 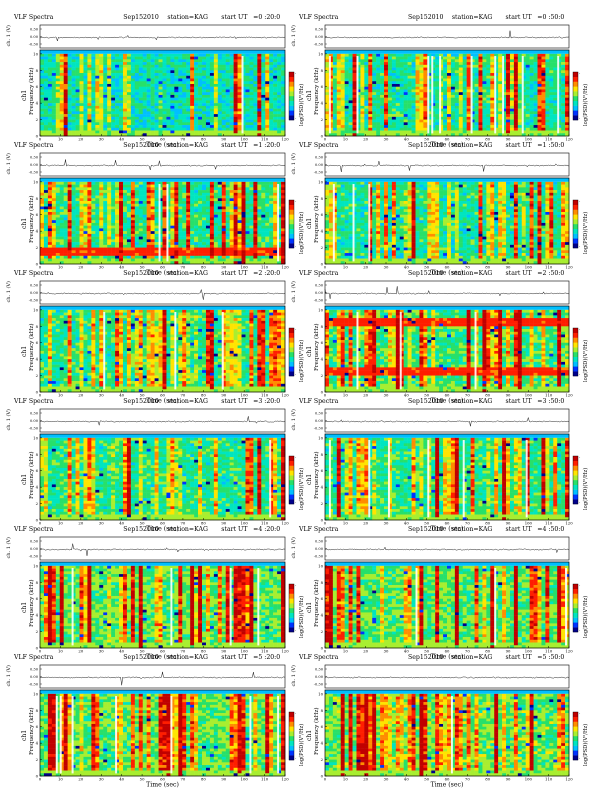 I want to click on y-tick-label: 6, so click(x=37, y=86).